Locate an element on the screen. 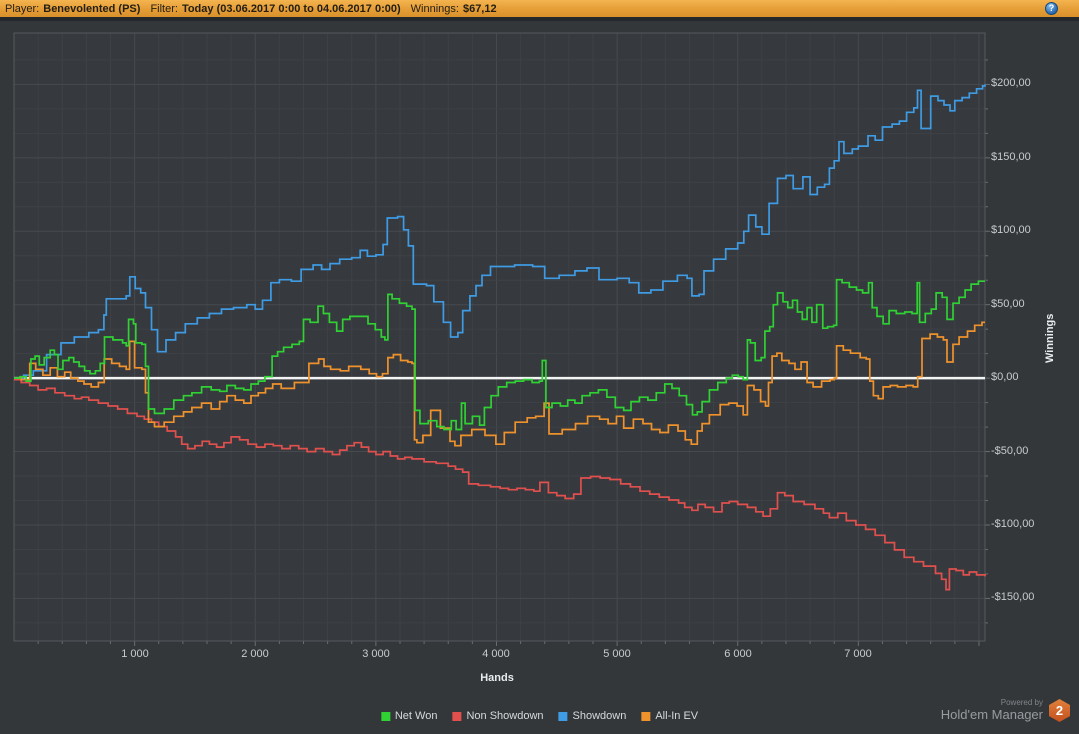 The width and height of the screenshot is (1079, 734). x-tick-label: 7 000 is located at coordinates (858, 654).